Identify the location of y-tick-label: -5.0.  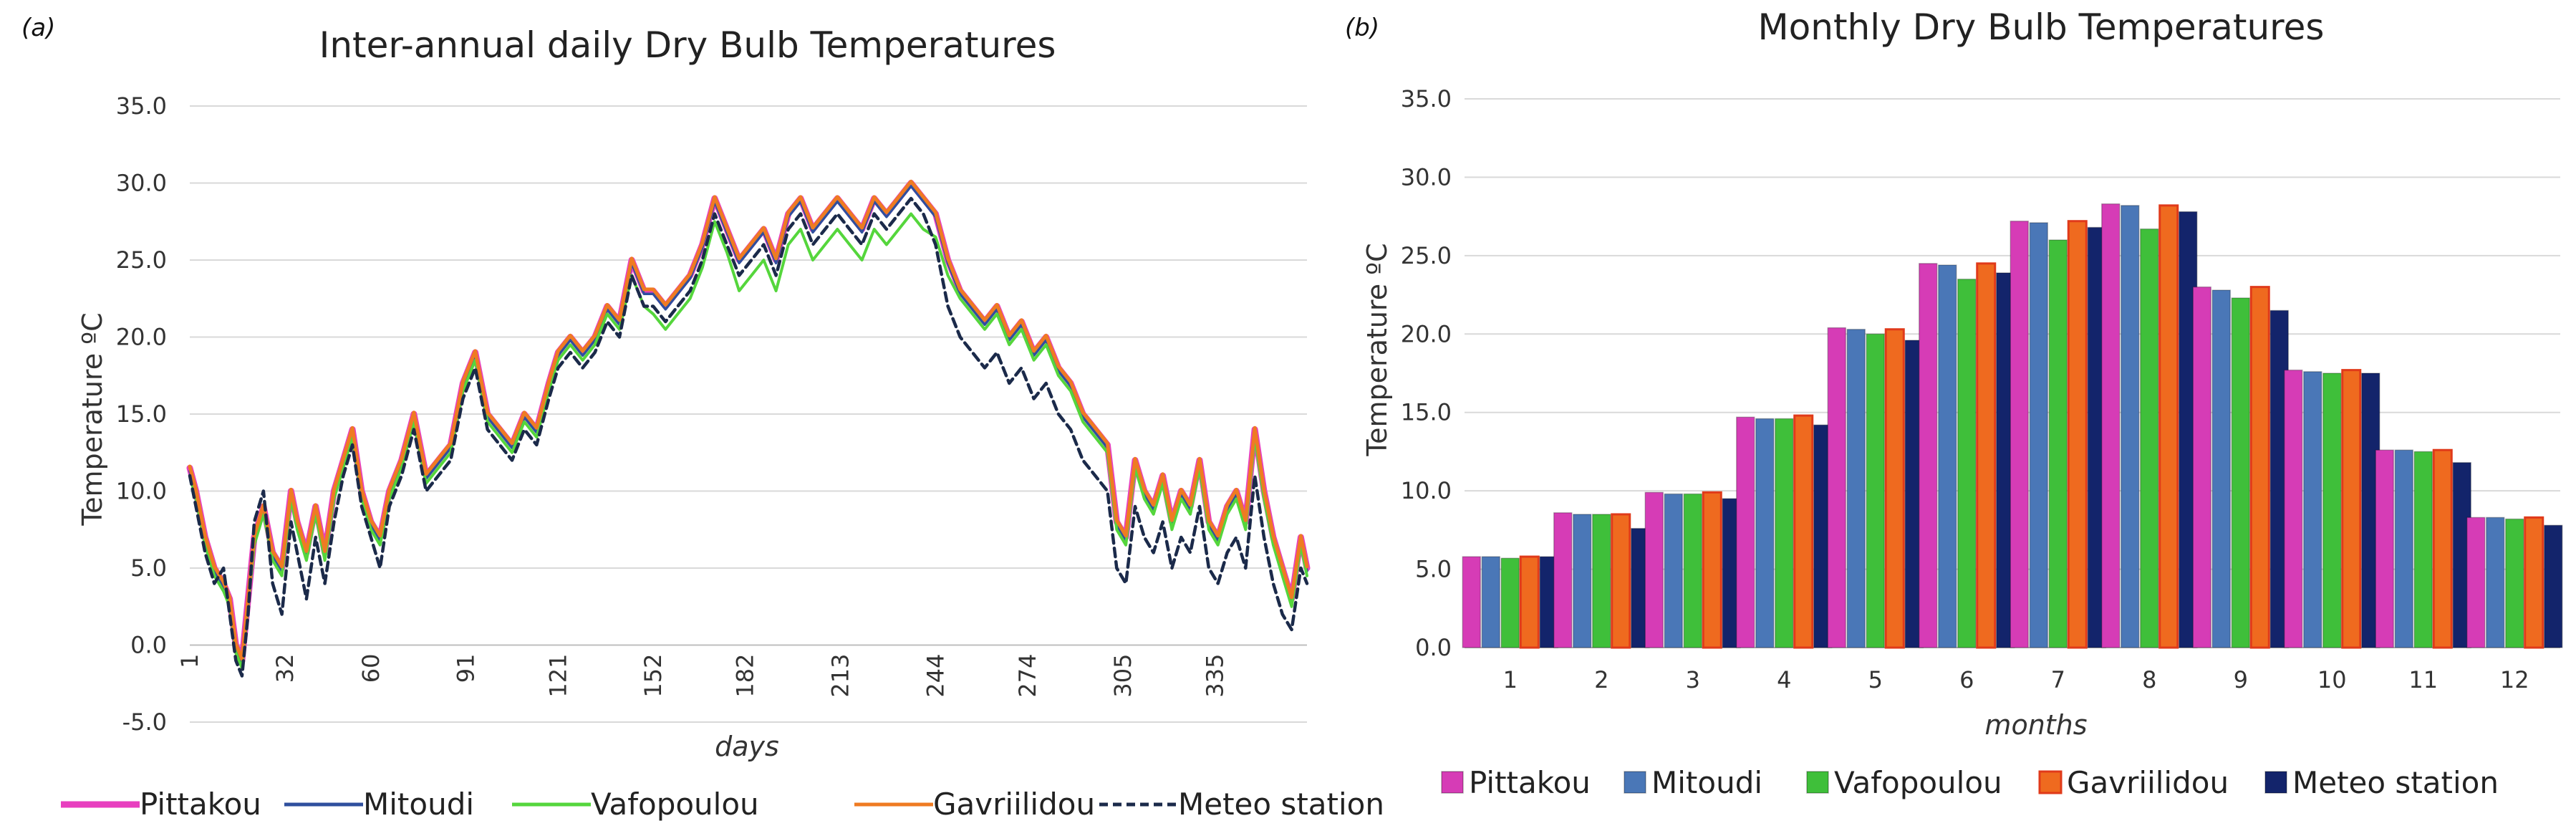
(144, 722).